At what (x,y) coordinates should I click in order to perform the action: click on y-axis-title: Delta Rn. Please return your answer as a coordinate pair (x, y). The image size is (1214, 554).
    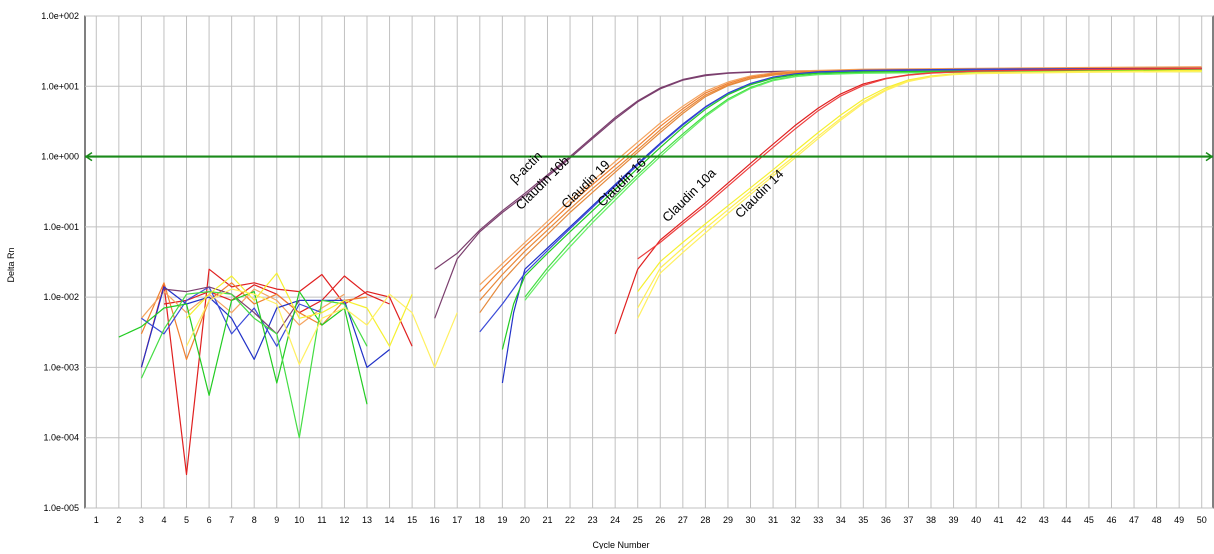
    Looking at the image, I should click on (11, 264).